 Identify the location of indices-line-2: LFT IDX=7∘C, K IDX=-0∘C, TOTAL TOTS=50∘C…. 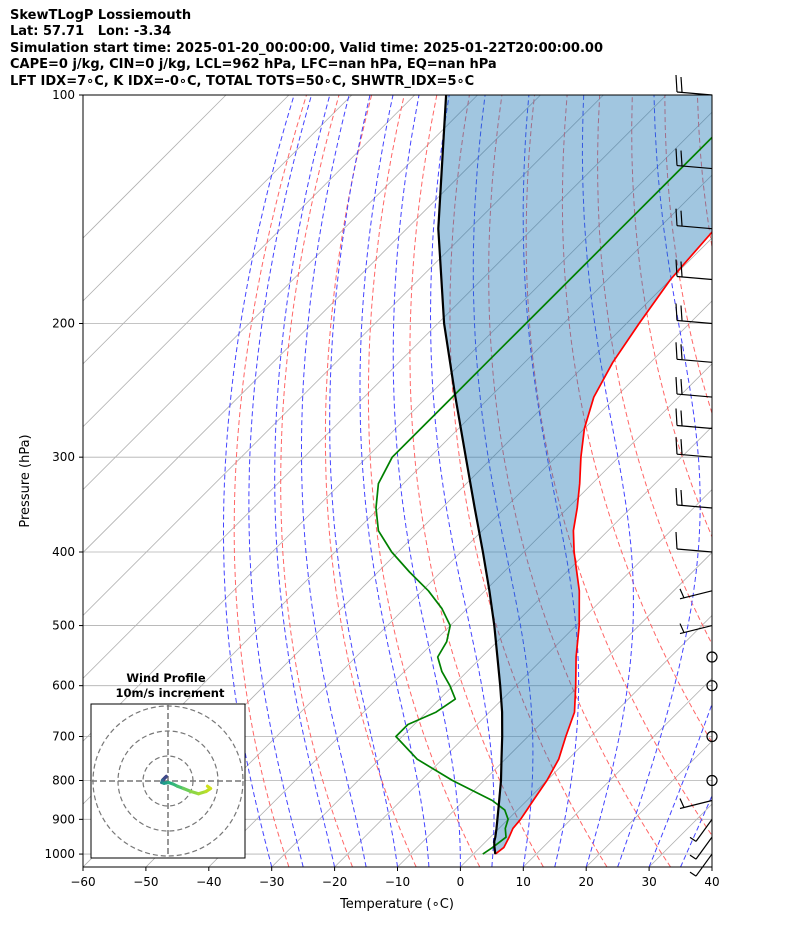
(242, 81).